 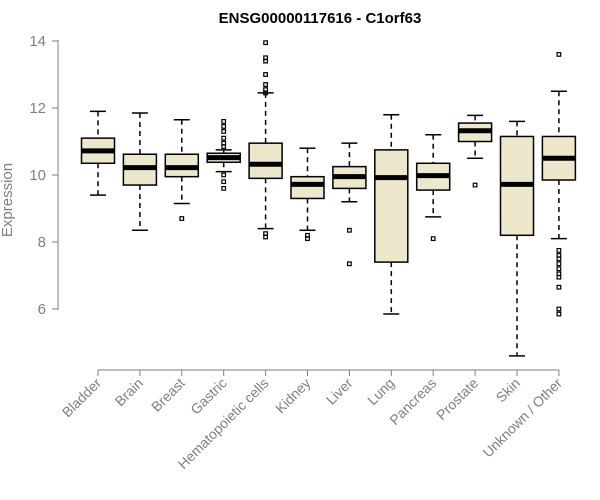 I want to click on x-tick-label: Prostate, so click(x=457, y=399).